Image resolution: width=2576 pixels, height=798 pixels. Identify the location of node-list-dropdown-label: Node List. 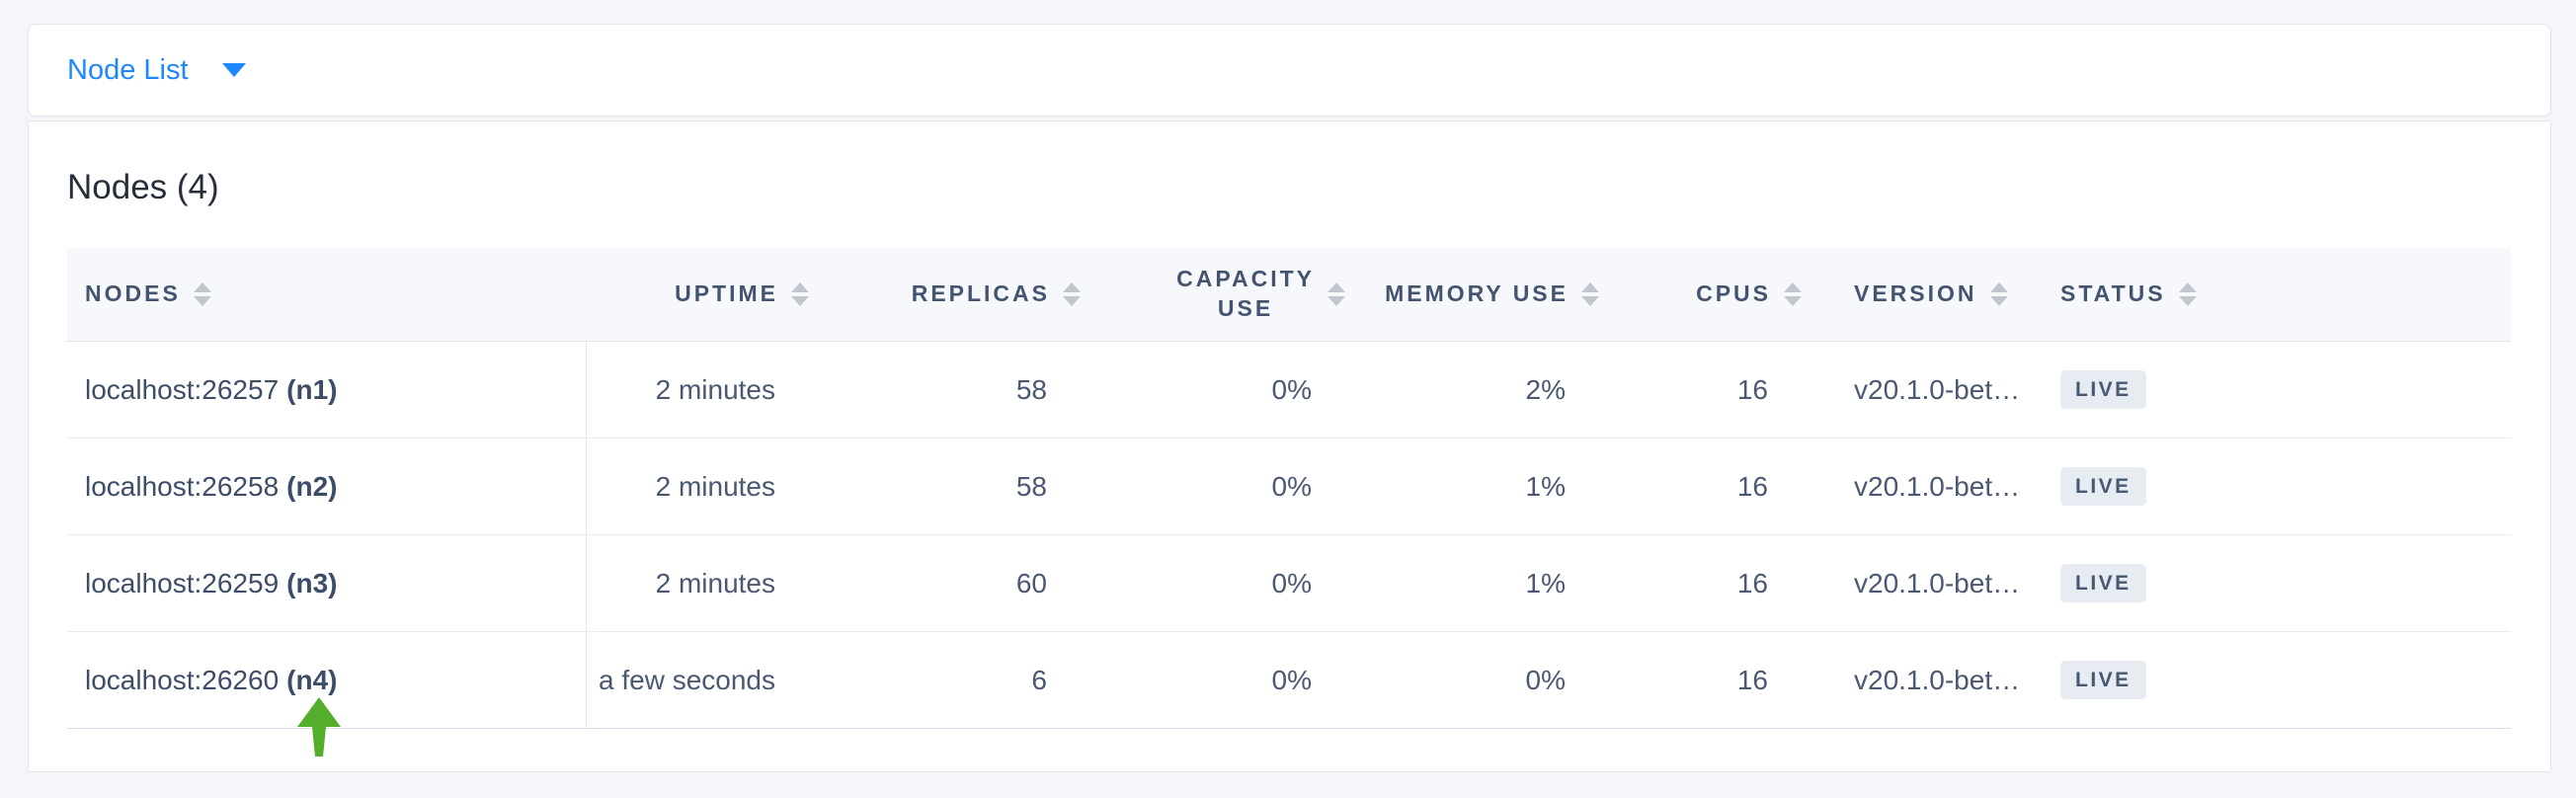
(128, 69).